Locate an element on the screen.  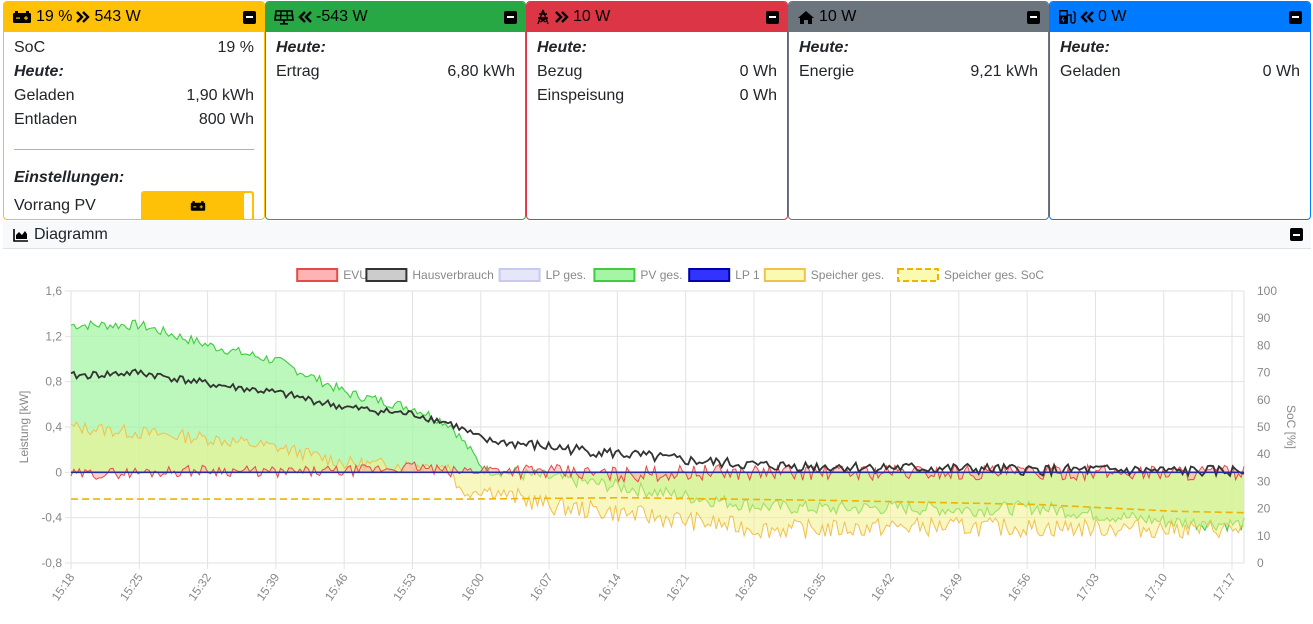
battery-soc-header: 19 % is located at coordinates (54, 16).